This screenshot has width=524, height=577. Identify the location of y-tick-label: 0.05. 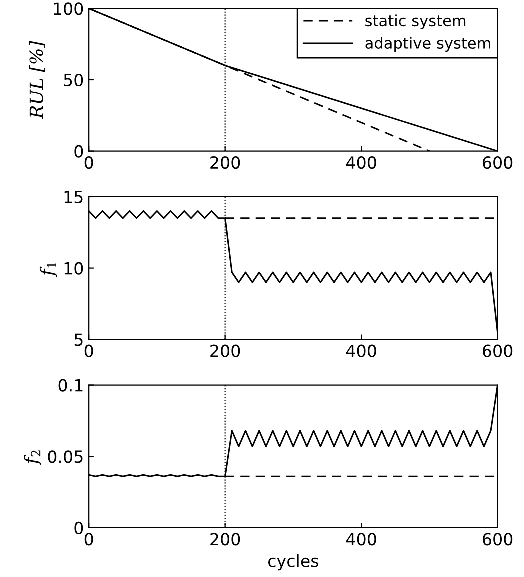
(65, 457).